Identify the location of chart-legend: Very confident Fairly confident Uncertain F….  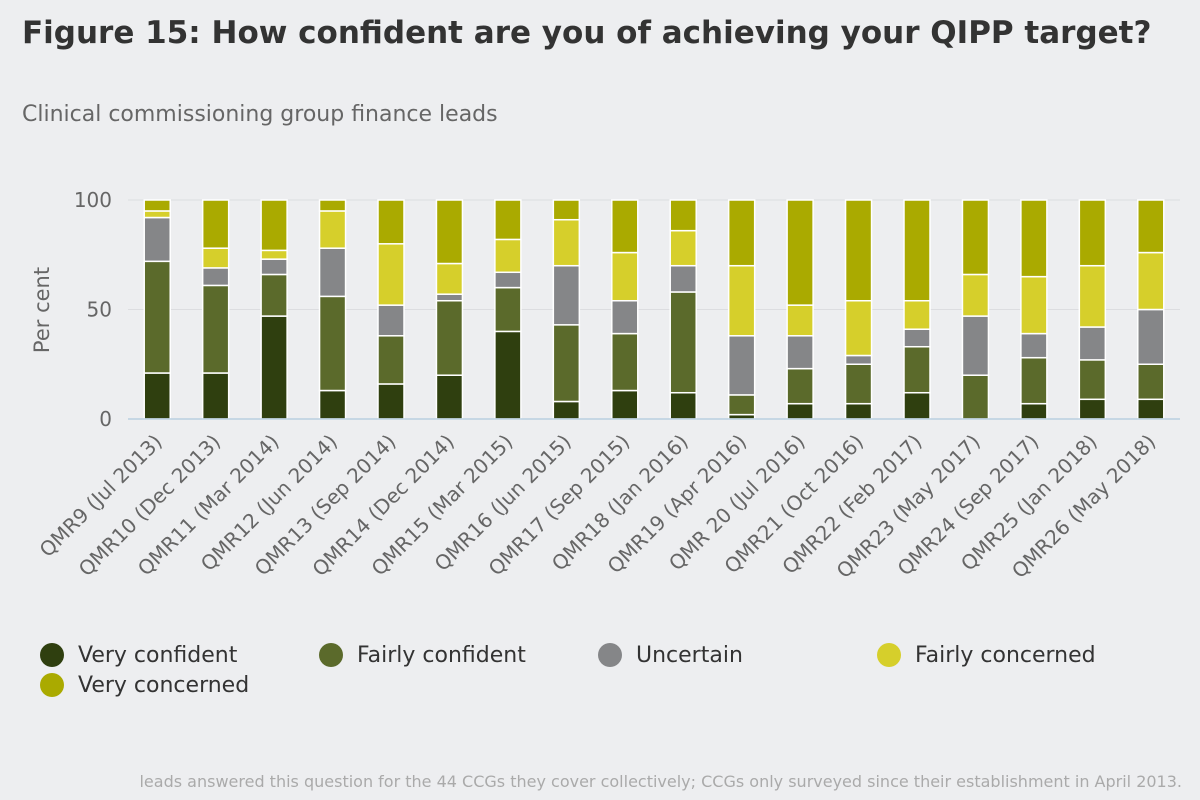
(610, 670).